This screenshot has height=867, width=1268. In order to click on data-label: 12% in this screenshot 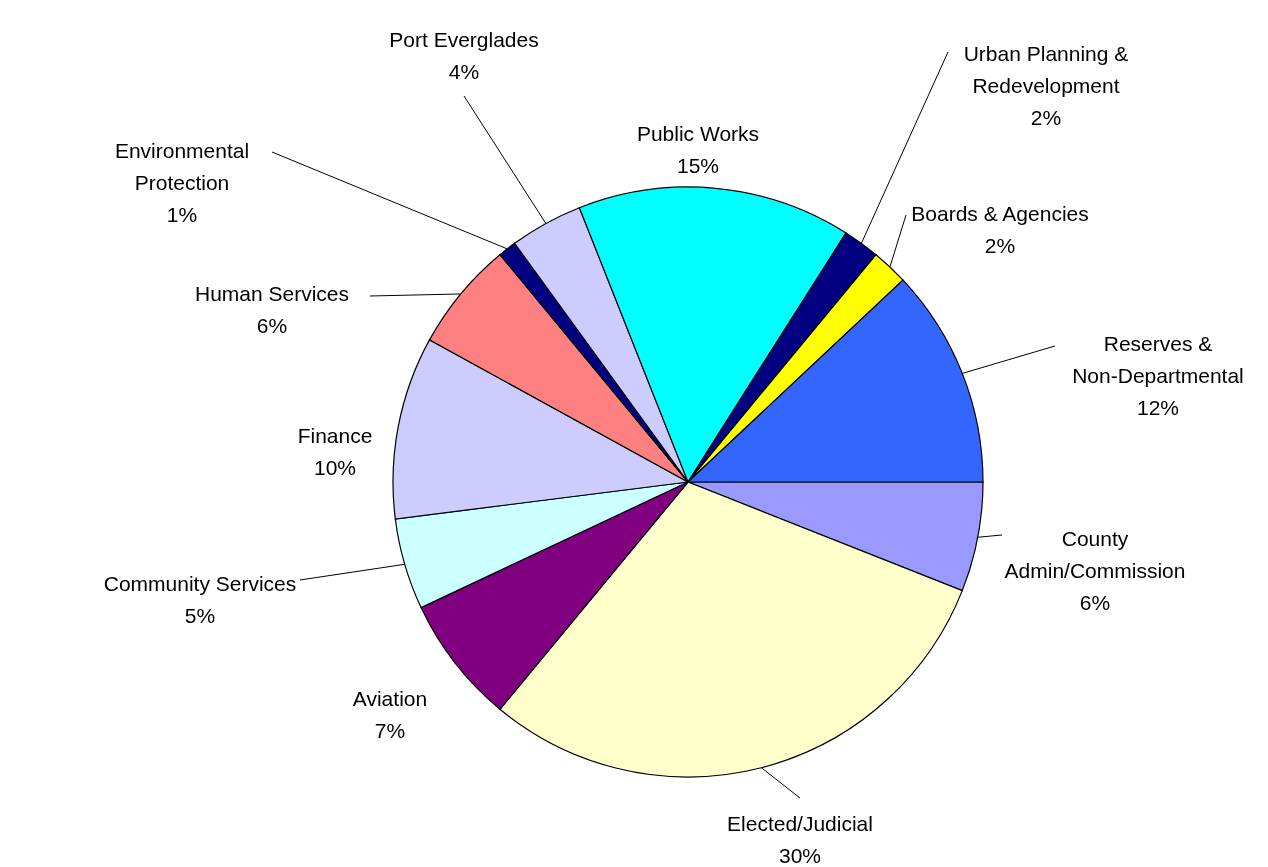, I will do `click(1158, 407)`.